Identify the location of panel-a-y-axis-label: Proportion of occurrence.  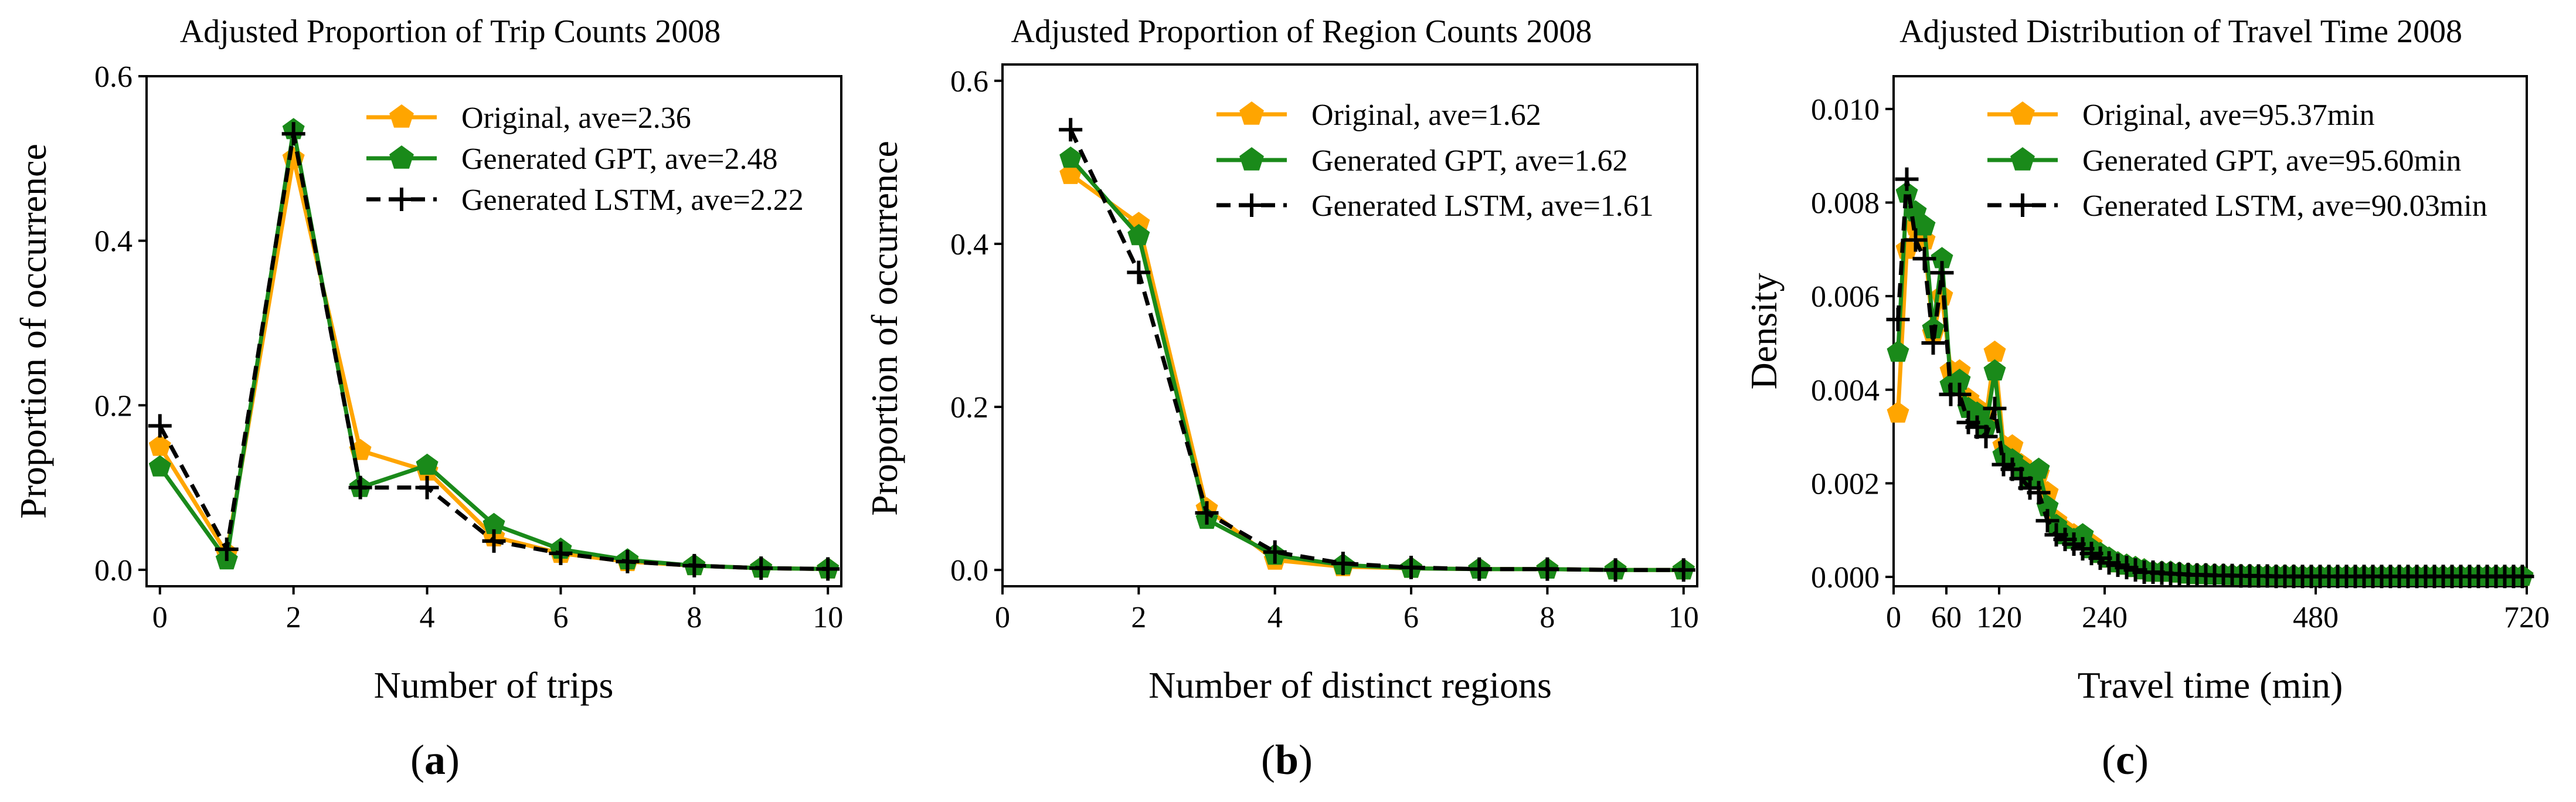
(33, 331).